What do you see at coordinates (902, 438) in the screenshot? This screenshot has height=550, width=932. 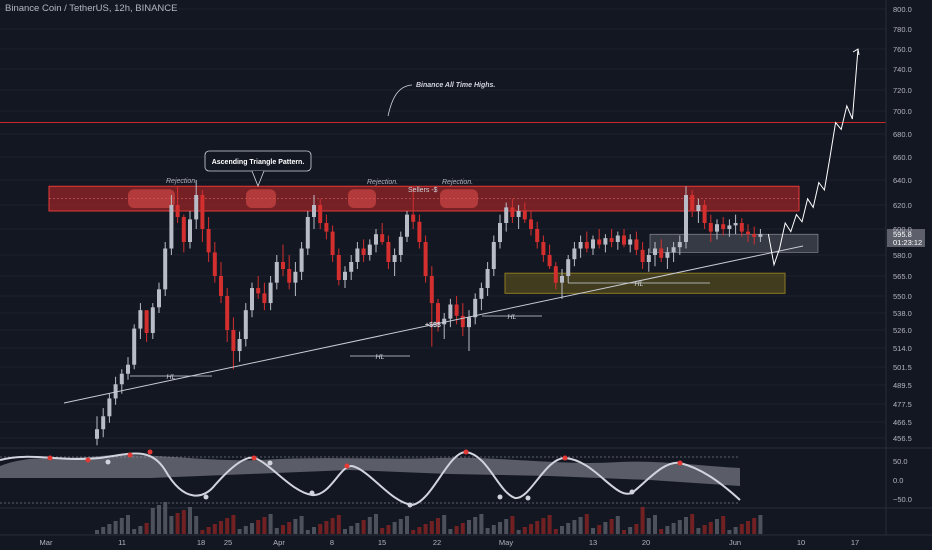 I see `price-axis-label-21: 456.5` at bounding box center [902, 438].